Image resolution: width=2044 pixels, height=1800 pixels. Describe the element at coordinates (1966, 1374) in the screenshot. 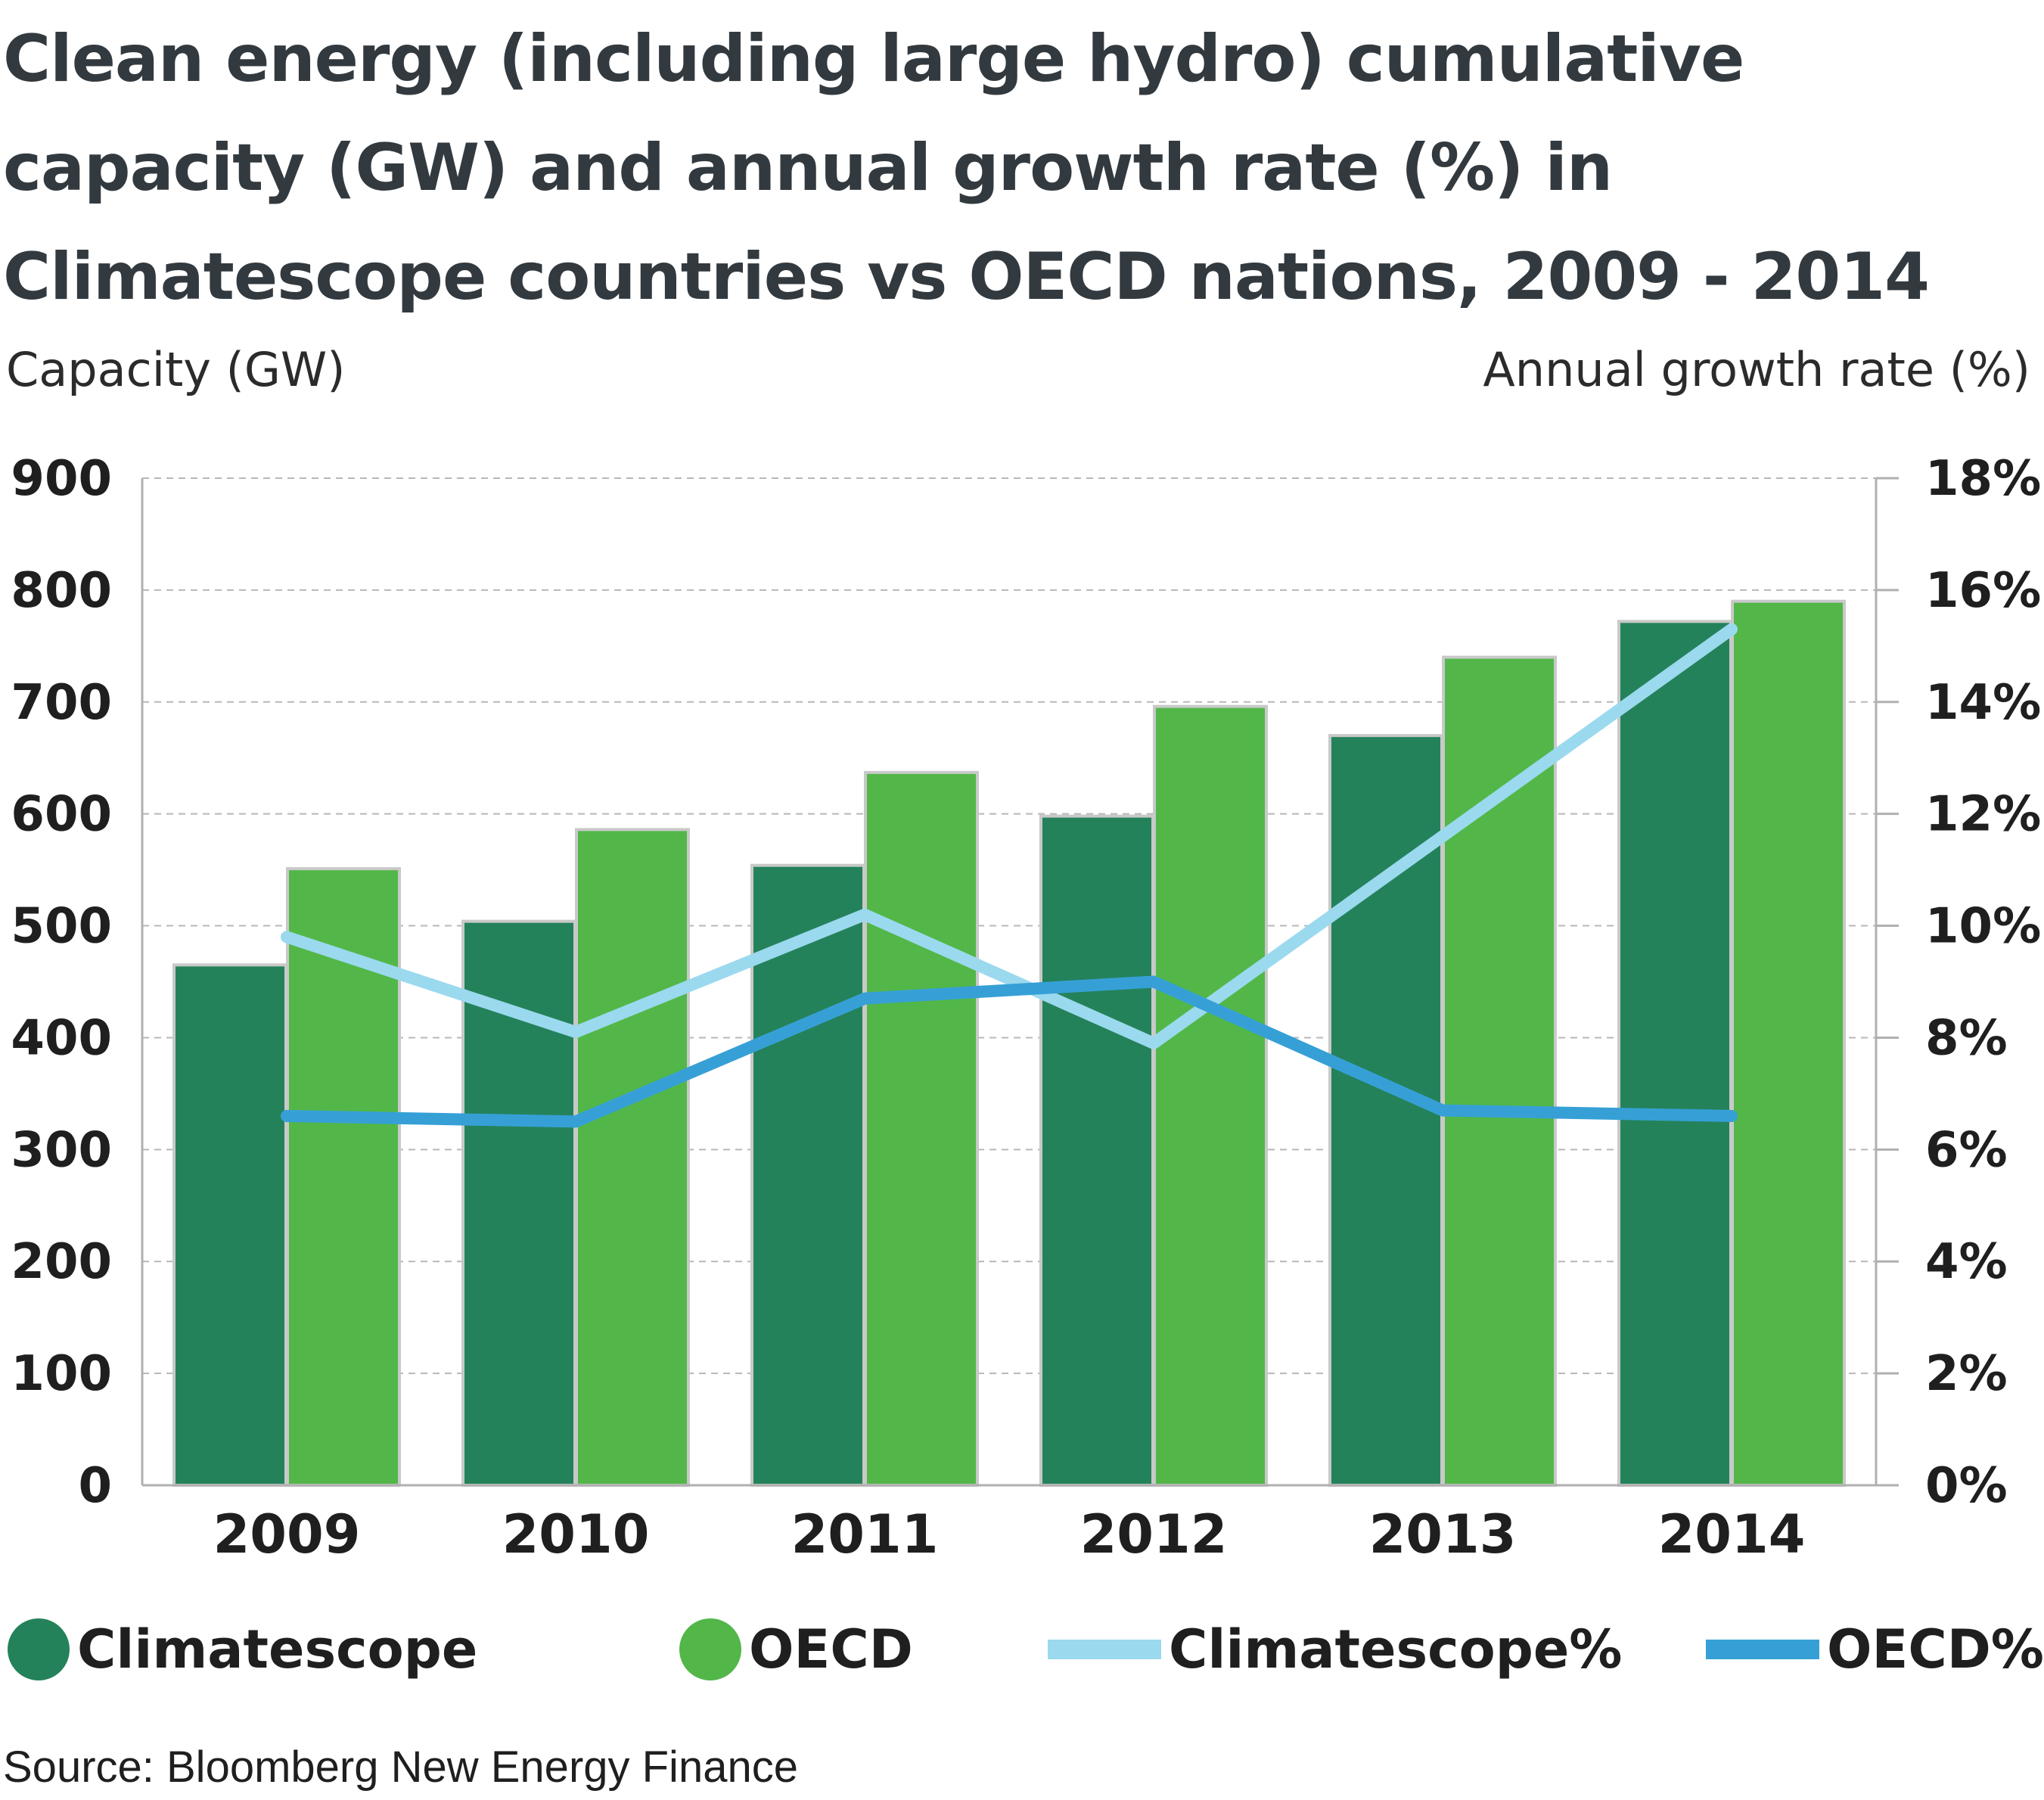

I see `y-tick-right: 2%` at that location.